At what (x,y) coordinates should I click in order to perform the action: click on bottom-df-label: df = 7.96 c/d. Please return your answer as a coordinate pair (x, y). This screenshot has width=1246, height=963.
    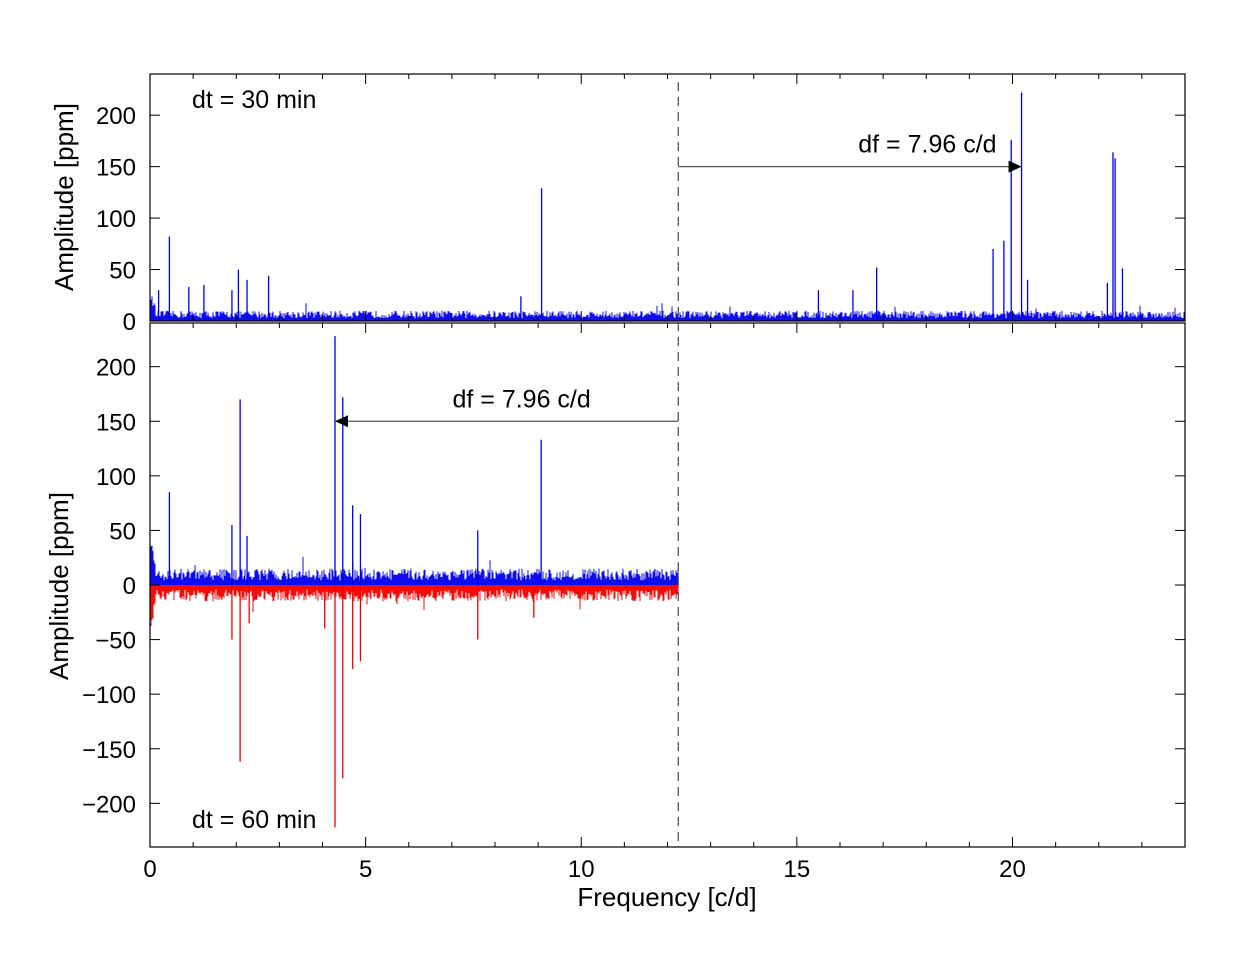
    Looking at the image, I should click on (521, 399).